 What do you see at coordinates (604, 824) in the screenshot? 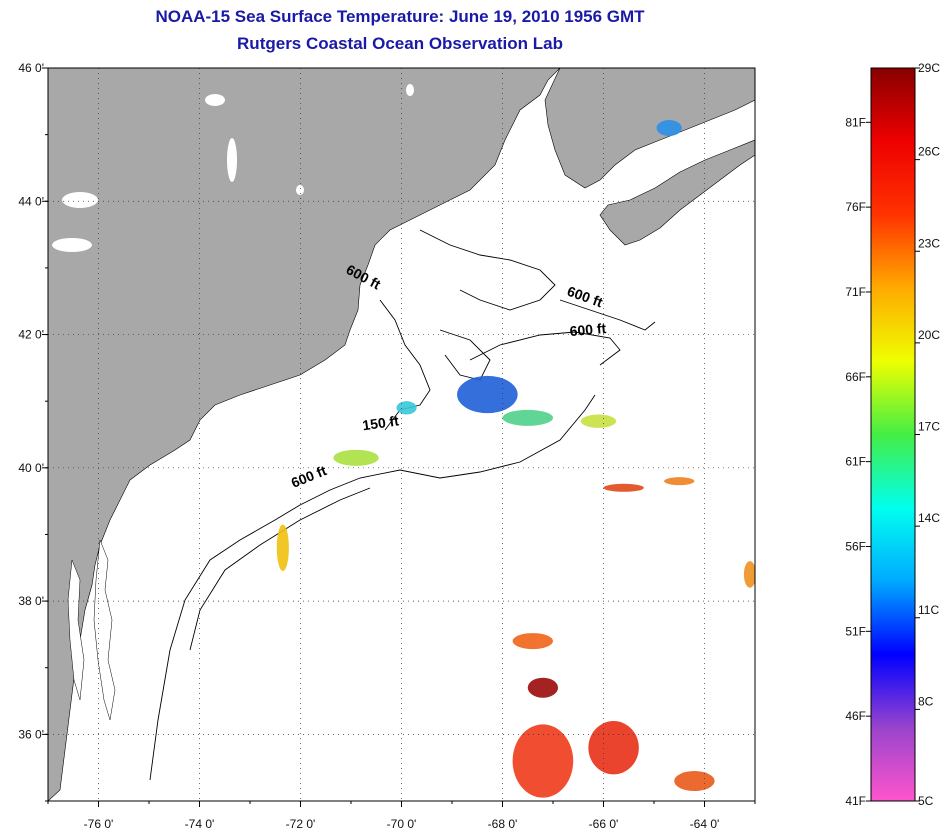
I see `lon-tick-label: -66 0'` at bounding box center [604, 824].